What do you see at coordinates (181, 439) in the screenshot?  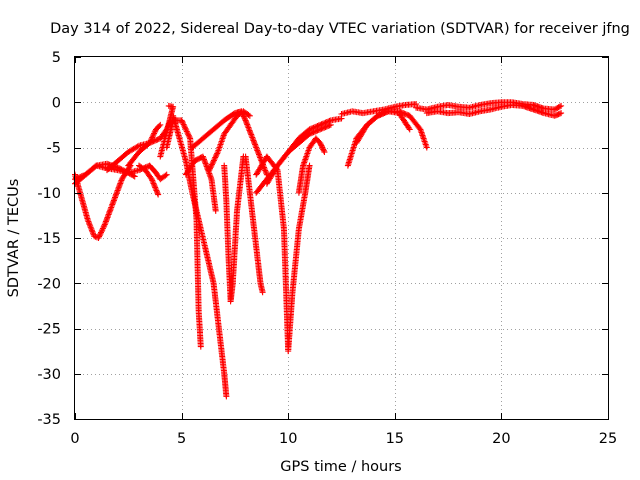 I see `x-tick-label: 5` at bounding box center [181, 439].